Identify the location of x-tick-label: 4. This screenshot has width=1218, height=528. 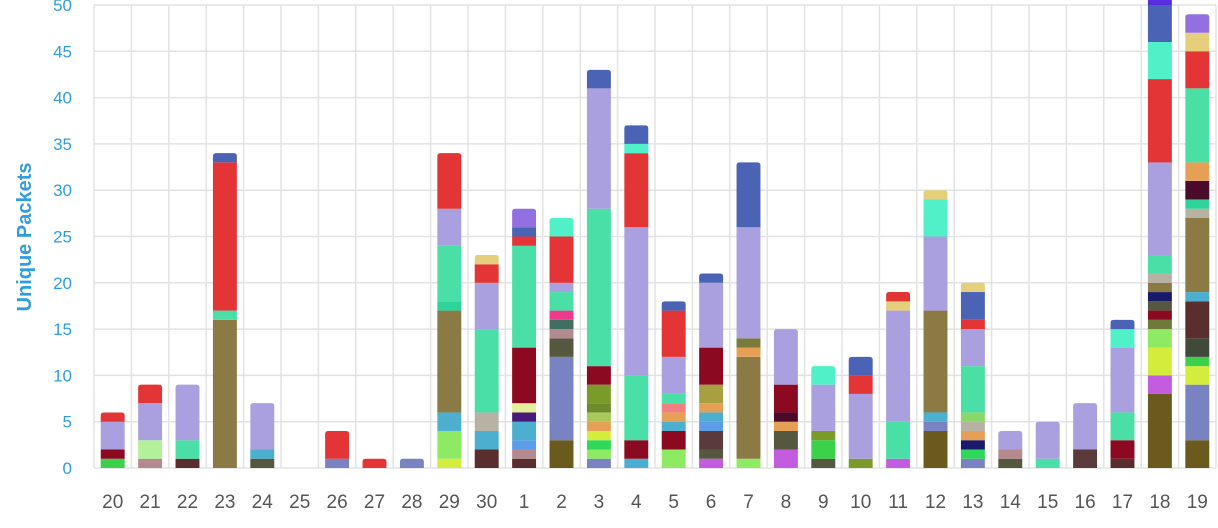
(636, 502).